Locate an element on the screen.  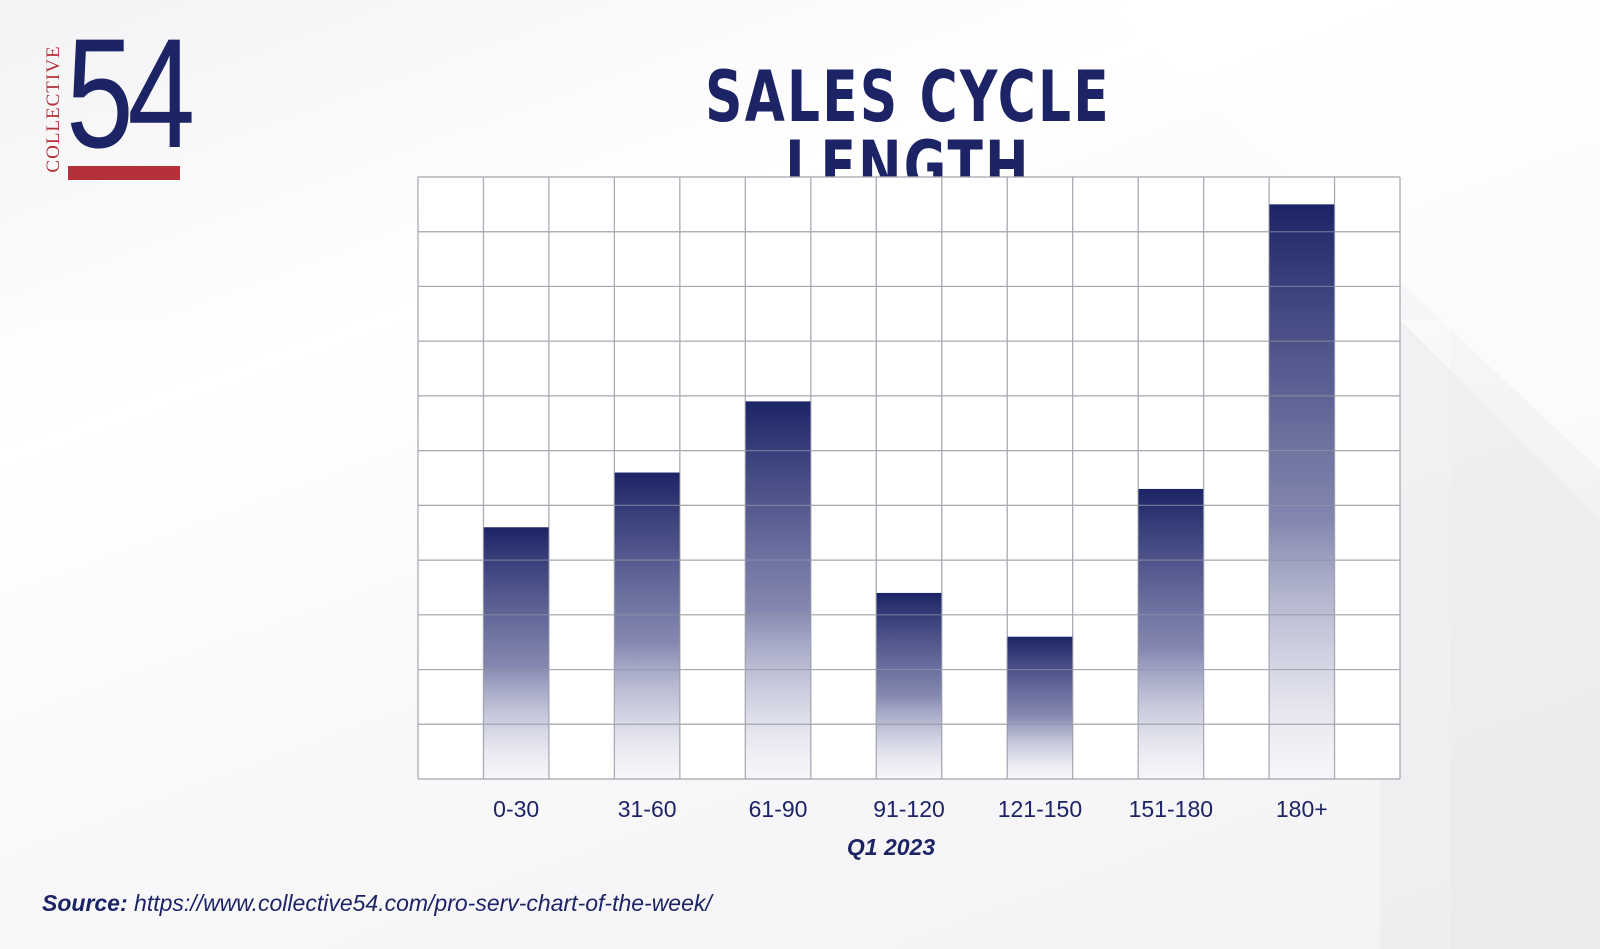
x-tick-label: 0-30 is located at coordinates (516, 809).